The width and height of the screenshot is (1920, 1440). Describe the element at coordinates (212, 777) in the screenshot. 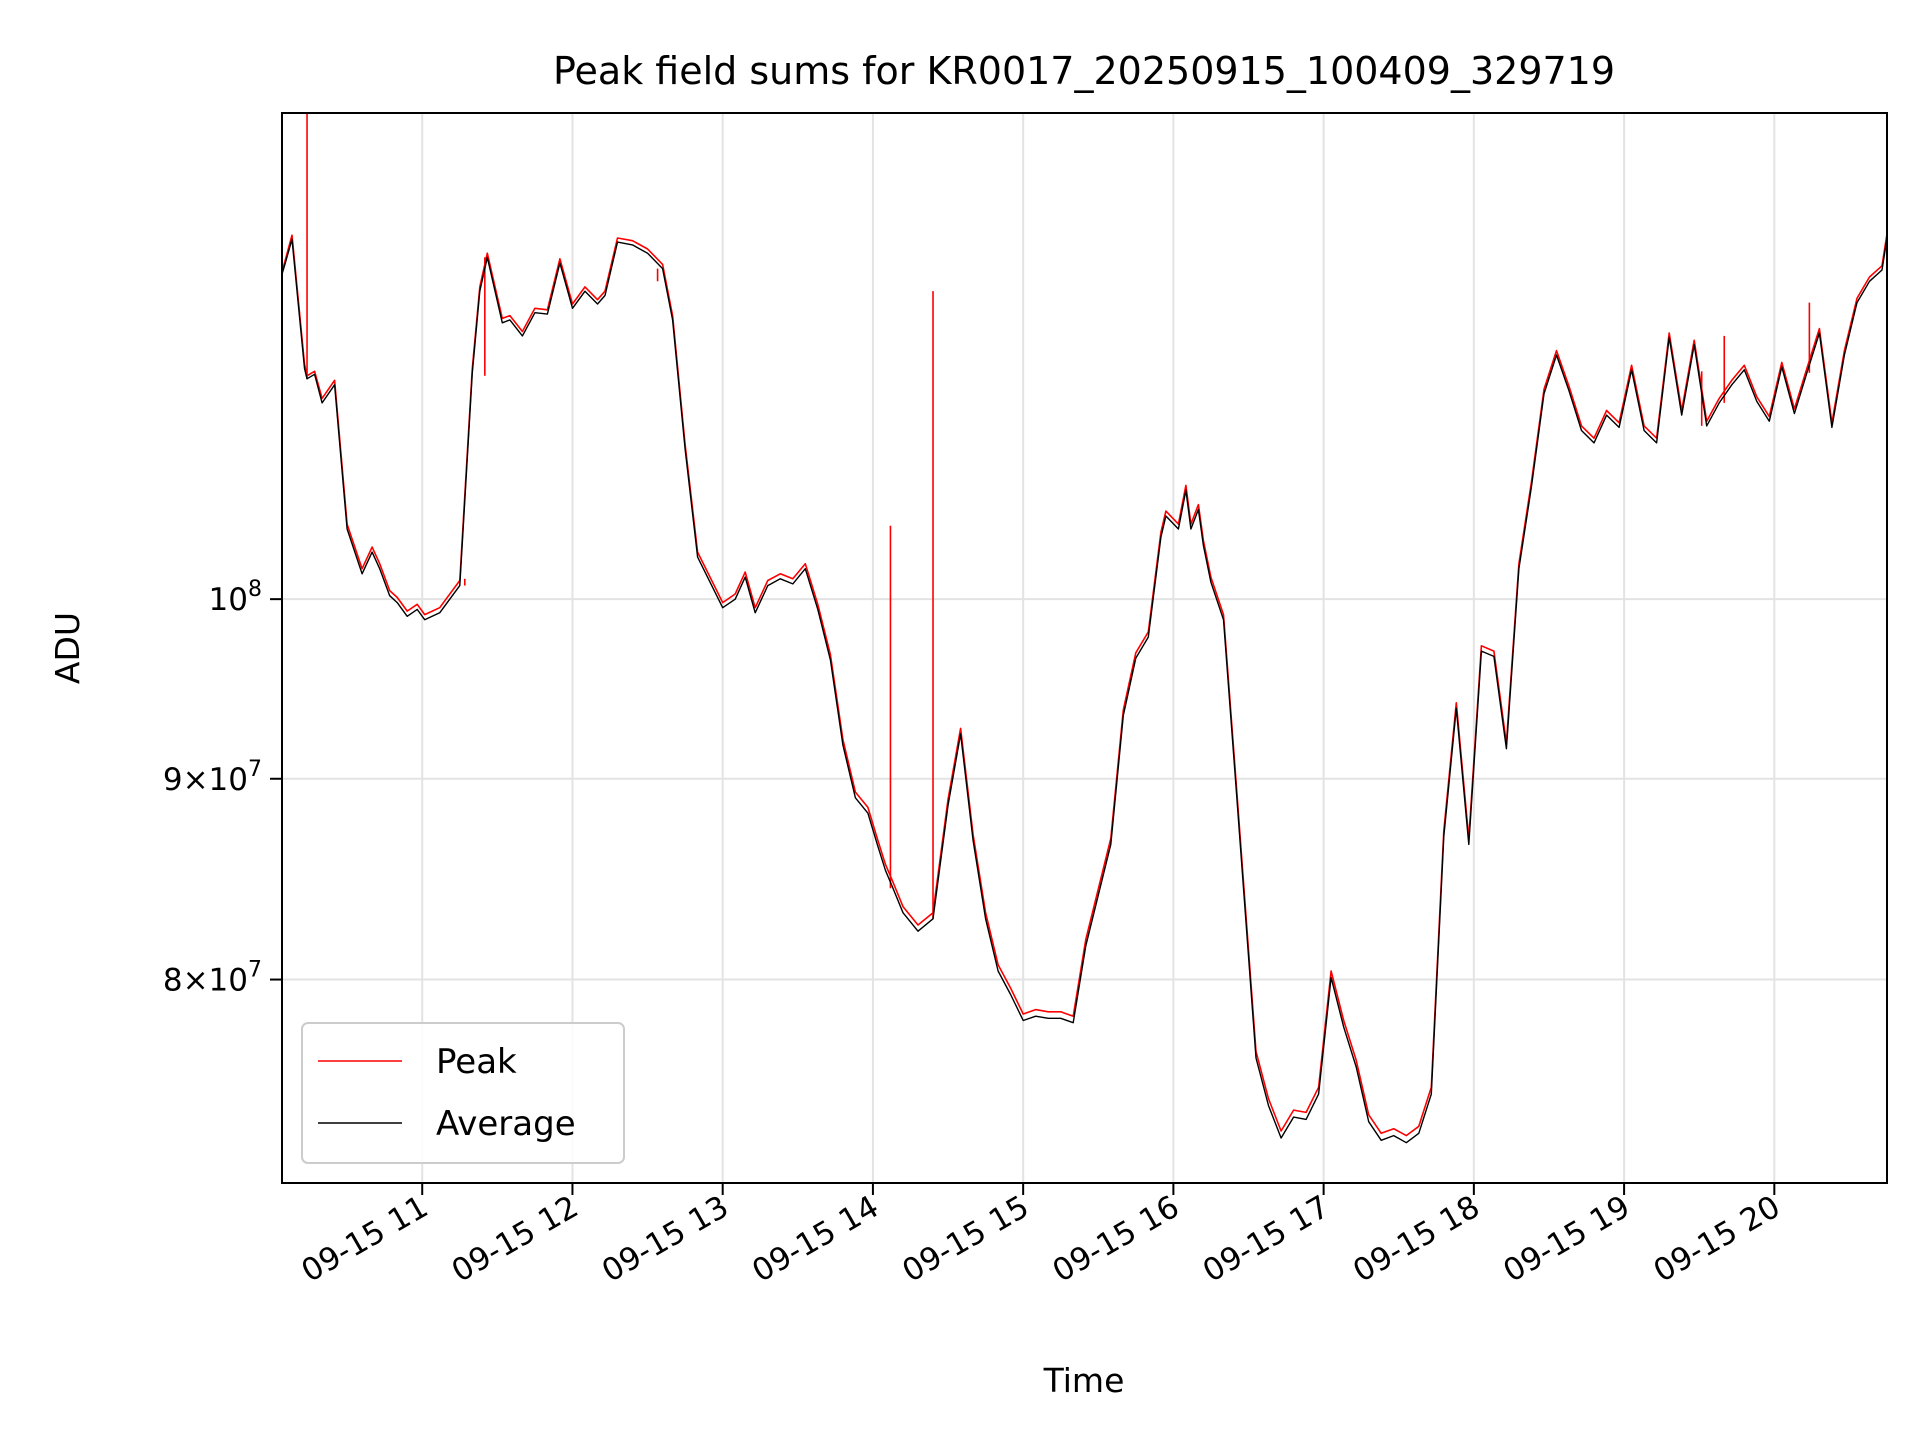

I see `y-tick-label-1: 9×107` at that location.